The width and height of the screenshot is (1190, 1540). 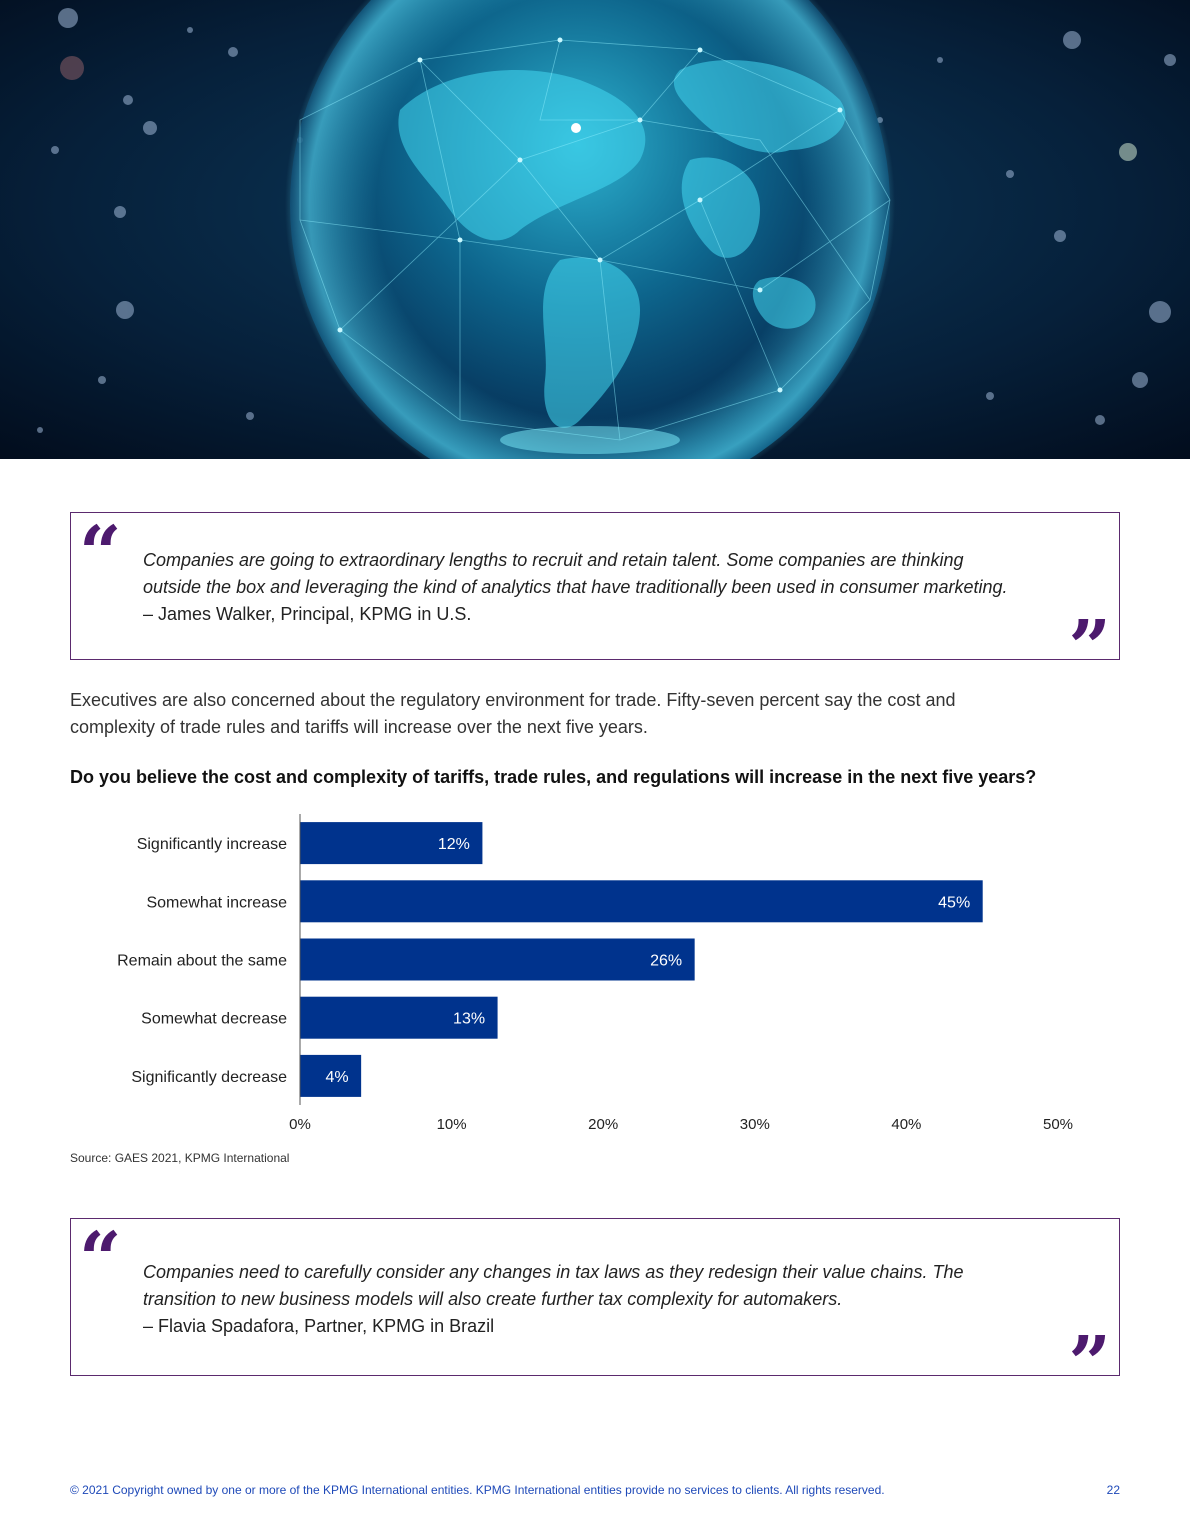 What do you see at coordinates (209, 1077) in the screenshot?
I see `category-label: Significantly decrease` at bounding box center [209, 1077].